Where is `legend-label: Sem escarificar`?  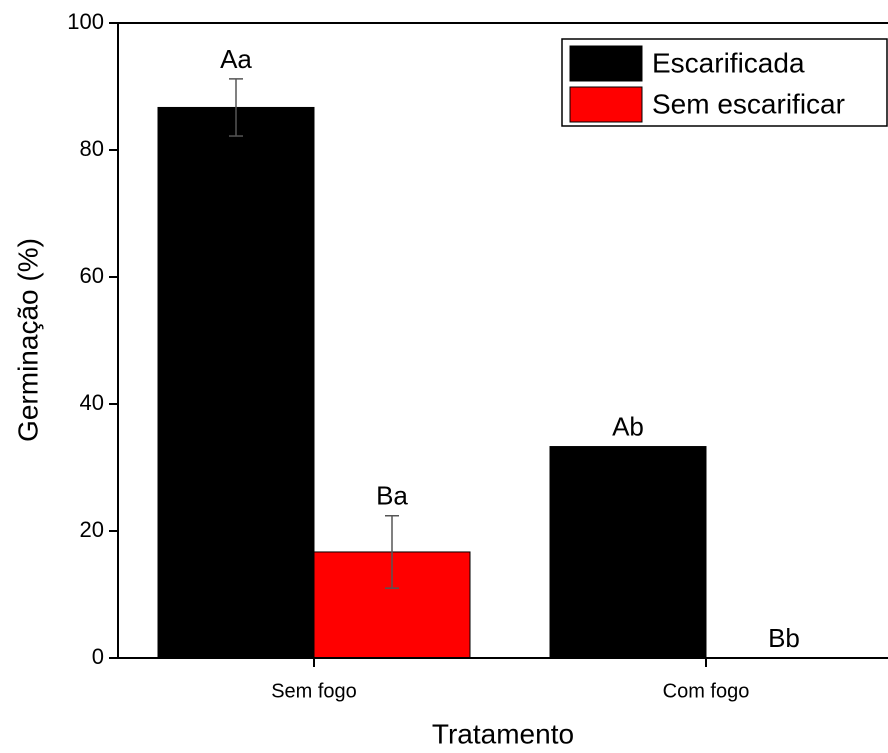 legend-label: Sem escarificar is located at coordinates (748, 103).